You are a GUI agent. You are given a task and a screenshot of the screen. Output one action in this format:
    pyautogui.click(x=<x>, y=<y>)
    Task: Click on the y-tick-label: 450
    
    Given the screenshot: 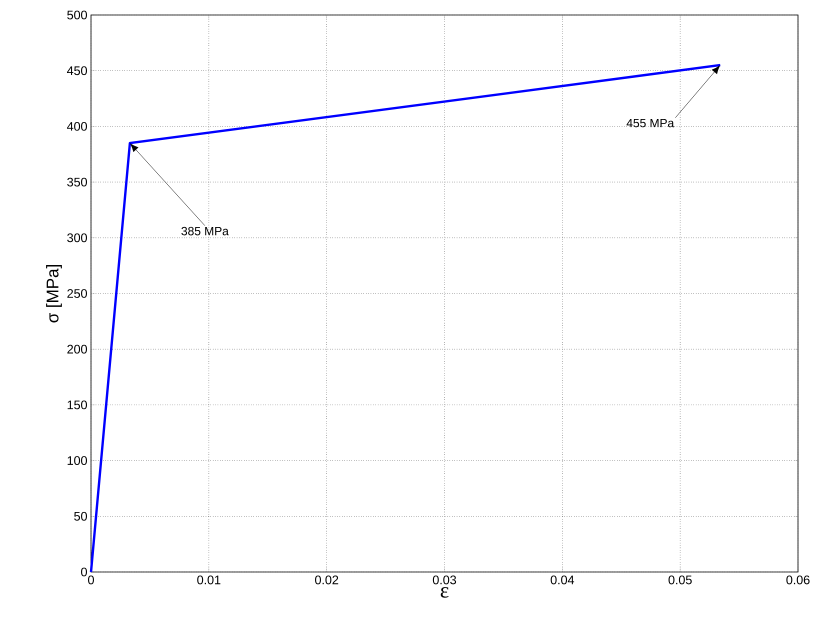 What is the action you would take?
    pyautogui.click(x=76, y=71)
    